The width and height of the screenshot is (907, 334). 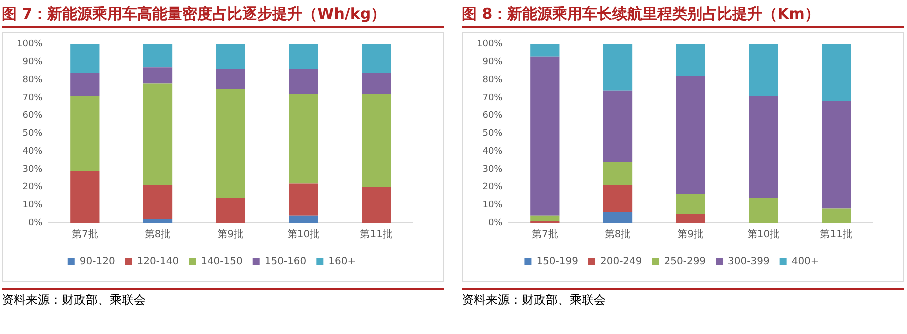 What do you see at coordinates (223, 14) in the screenshot?
I see `chart-title: 图 7：新能源乘用车高能量密度占比逐步提升（Wh/kg）` at bounding box center [223, 14].